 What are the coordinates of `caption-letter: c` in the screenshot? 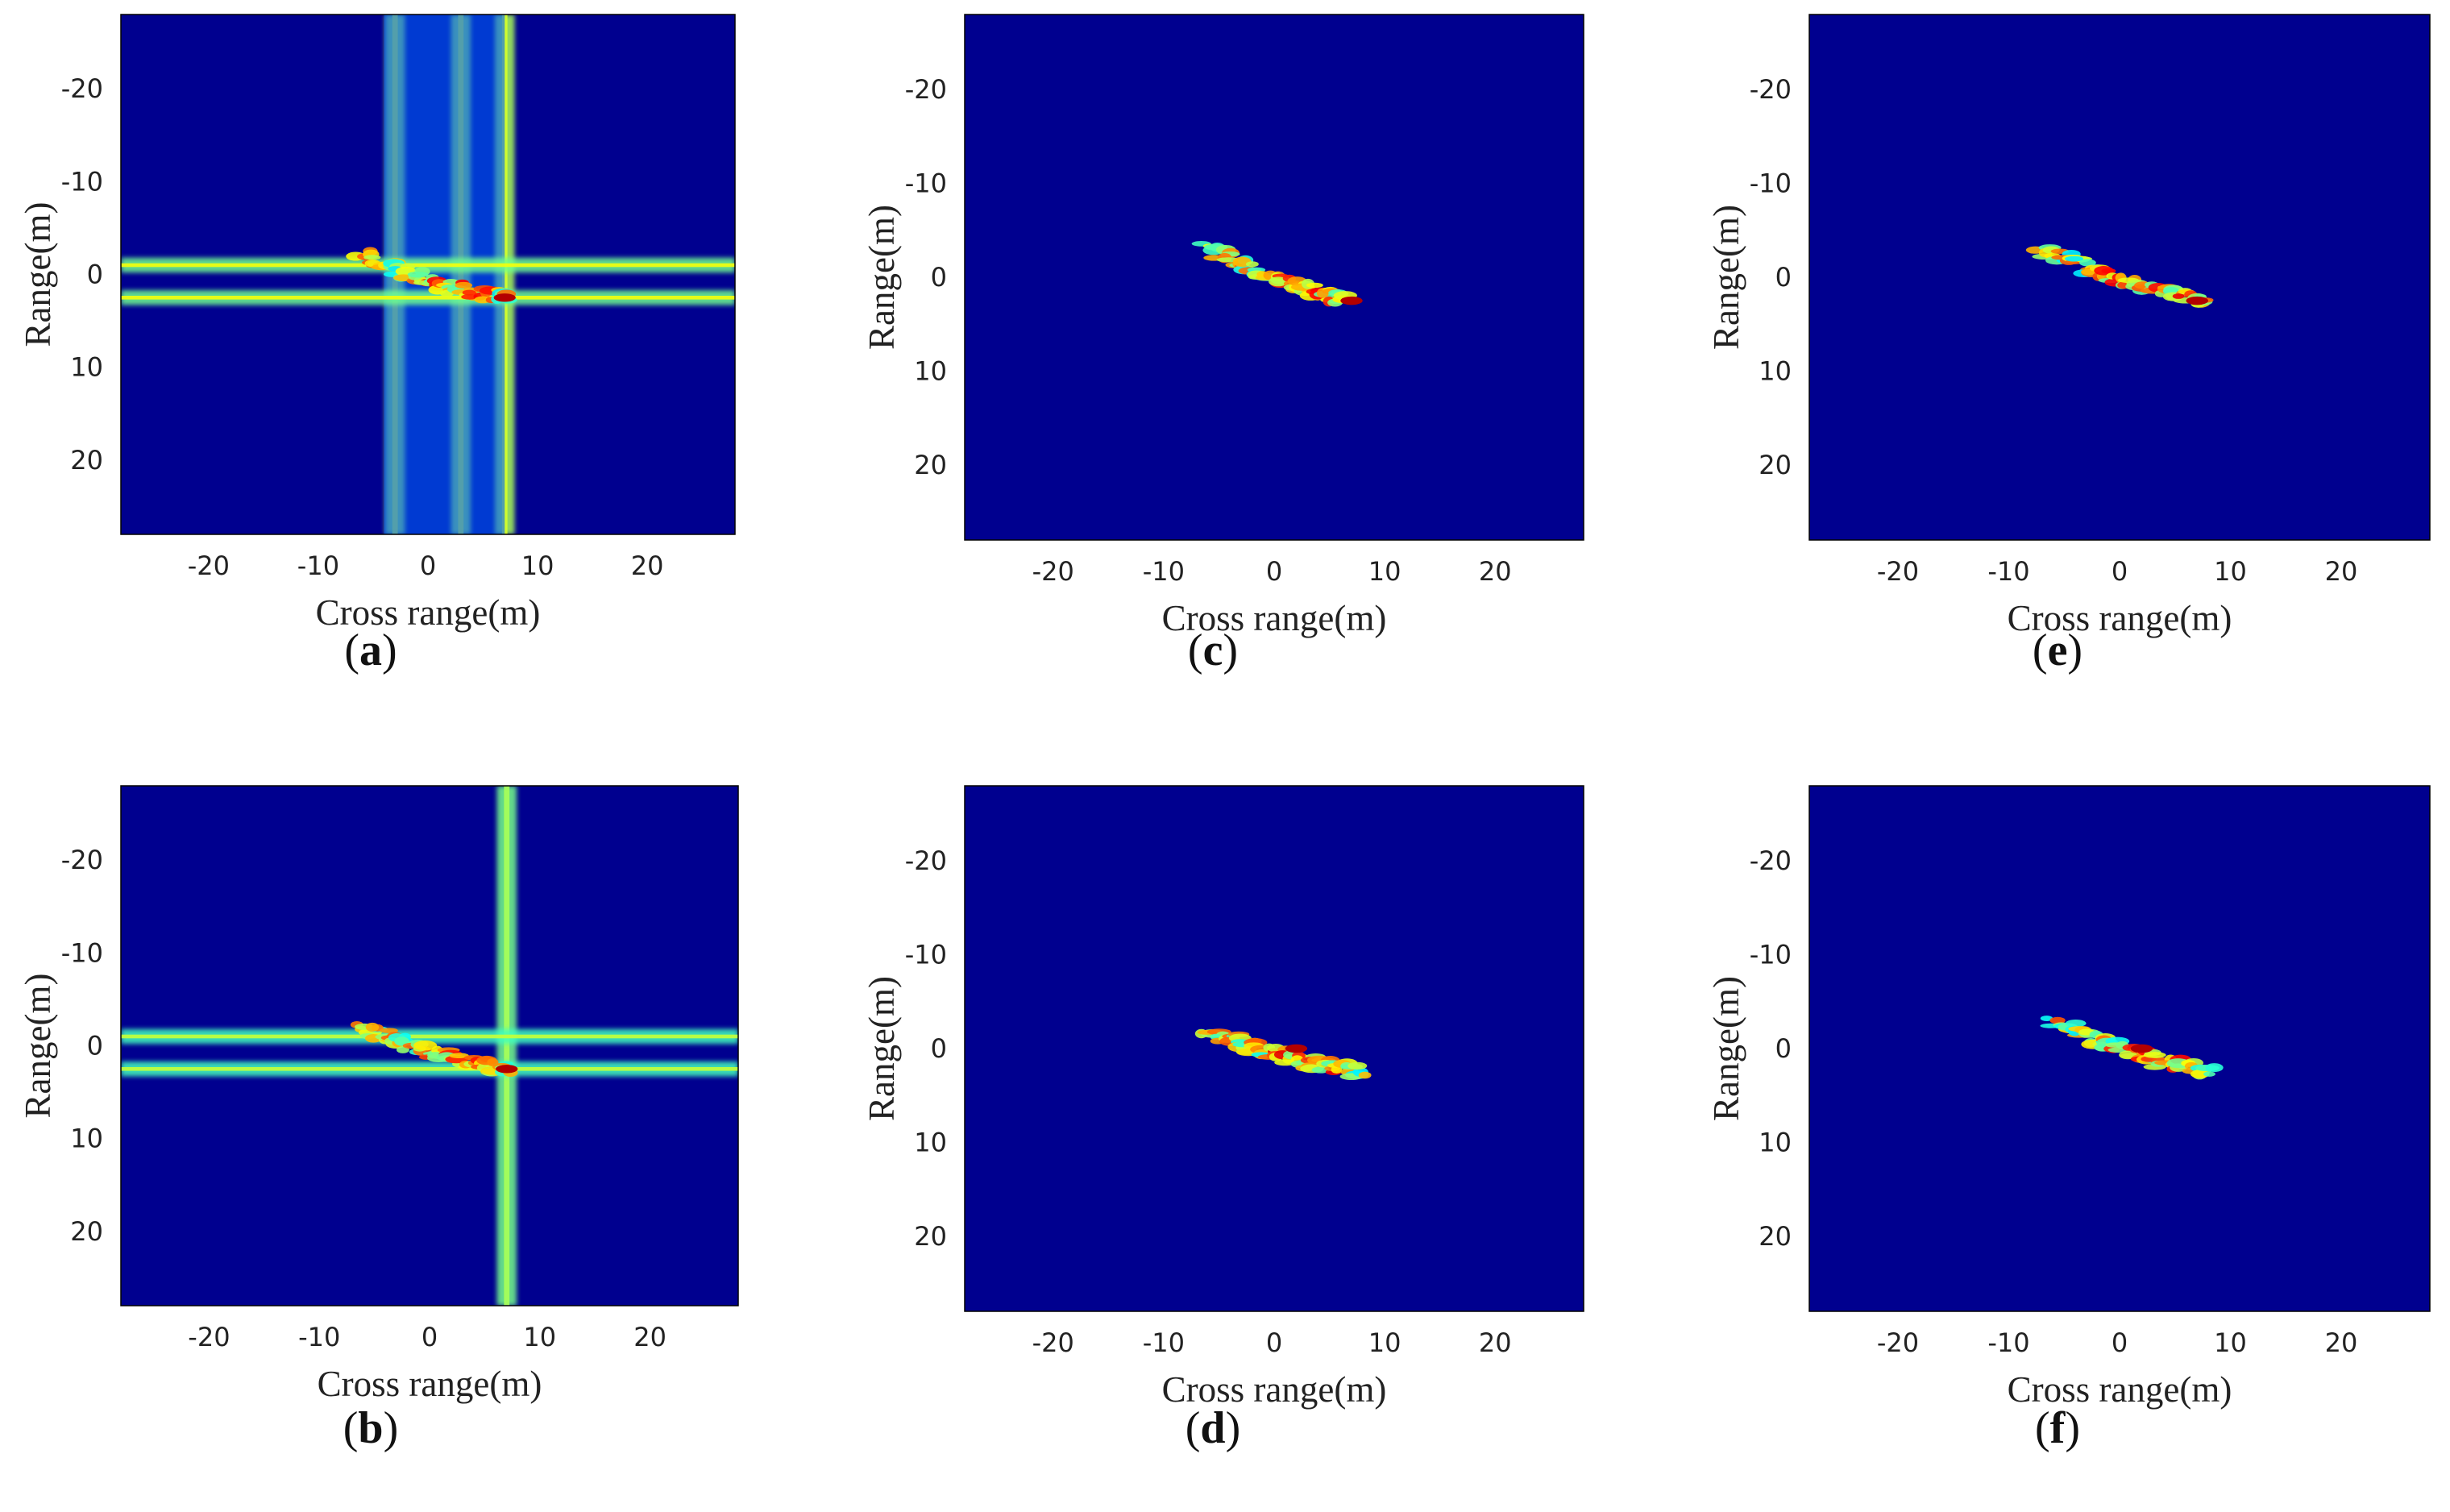 It's located at (1212, 650).